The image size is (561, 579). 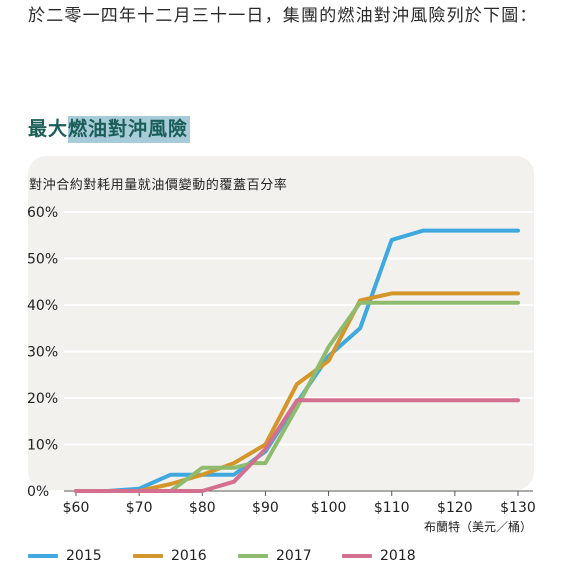 What do you see at coordinates (139, 508) in the screenshot?
I see `x-tick-label: $70` at bounding box center [139, 508].